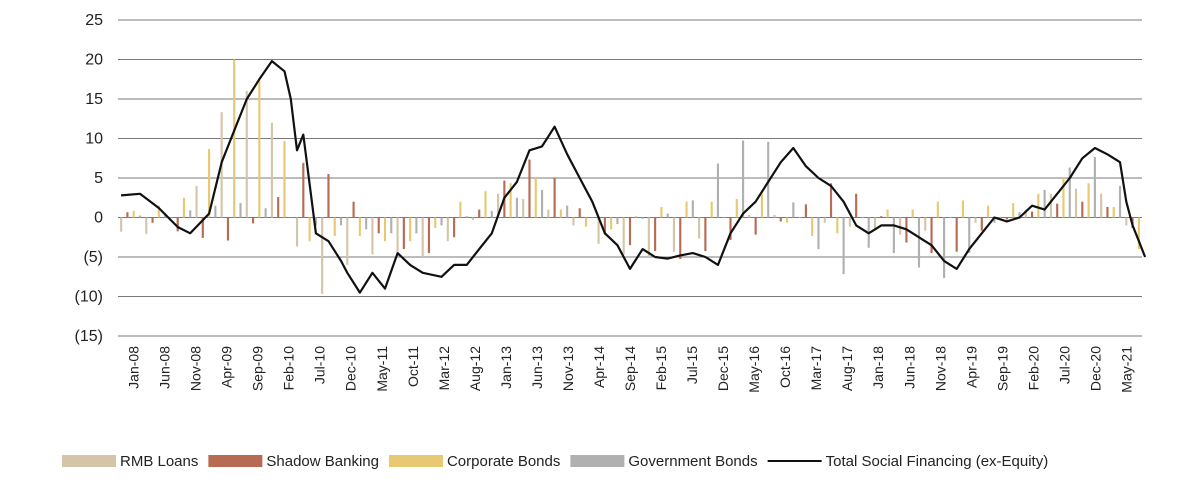  Describe the element at coordinates (506, 367) in the screenshot. I see `x-tick-label: Jan-13` at that location.